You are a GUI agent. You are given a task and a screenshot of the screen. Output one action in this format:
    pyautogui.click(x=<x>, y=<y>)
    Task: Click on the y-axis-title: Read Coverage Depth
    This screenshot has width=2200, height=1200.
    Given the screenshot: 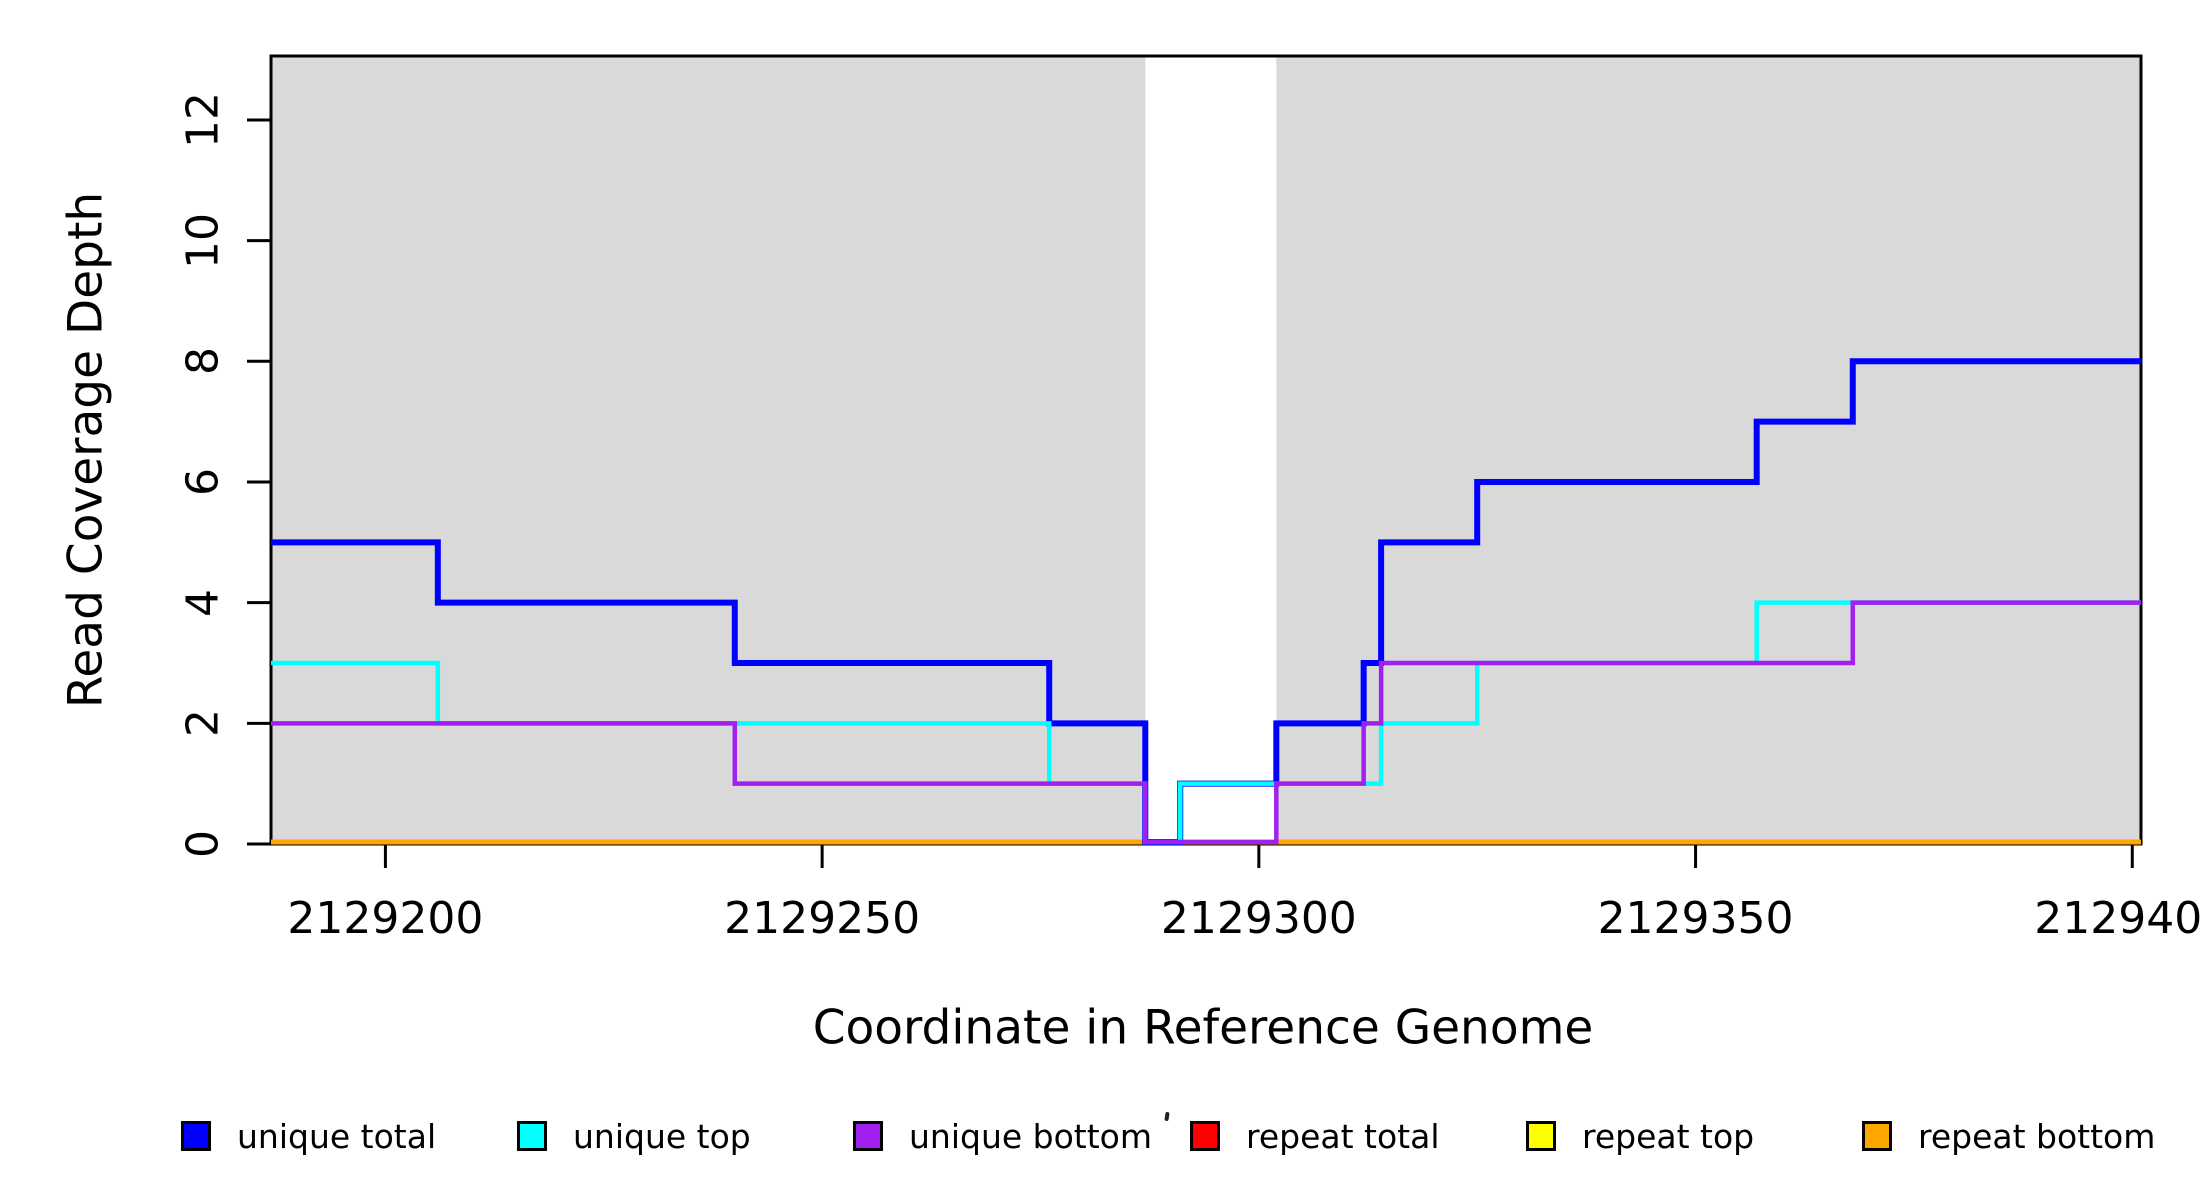 What is the action you would take?
    pyautogui.click(x=86, y=450)
    